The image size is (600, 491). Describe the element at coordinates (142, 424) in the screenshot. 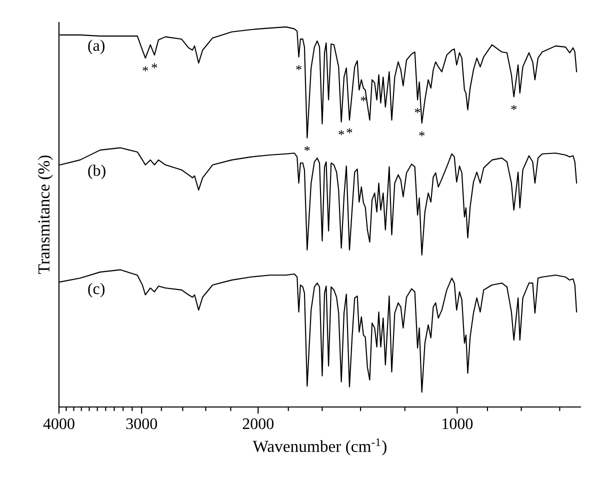

I see `x-tick-label: 3000` at that location.